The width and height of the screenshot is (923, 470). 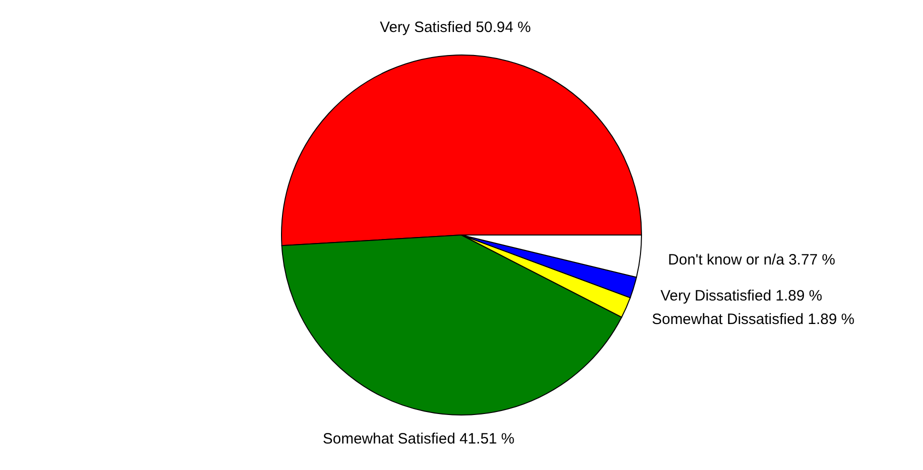 What do you see at coordinates (455, 27) in the screenshot?
I see `slice-label: Very Satisfied 50.94 %` at bounding box center [455, 27].